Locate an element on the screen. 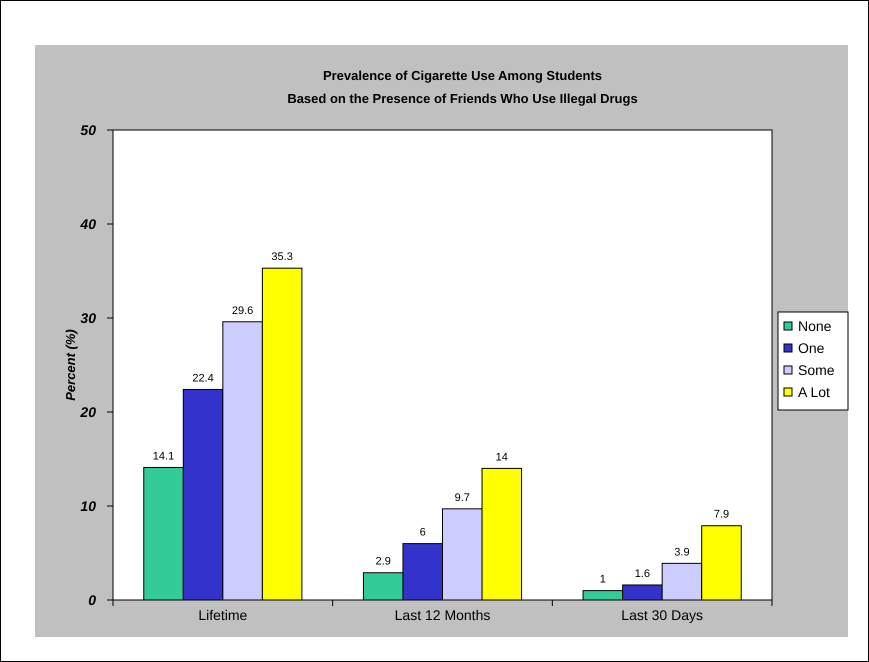  y-tick-label: 40 is located at coordinates (87, 224).